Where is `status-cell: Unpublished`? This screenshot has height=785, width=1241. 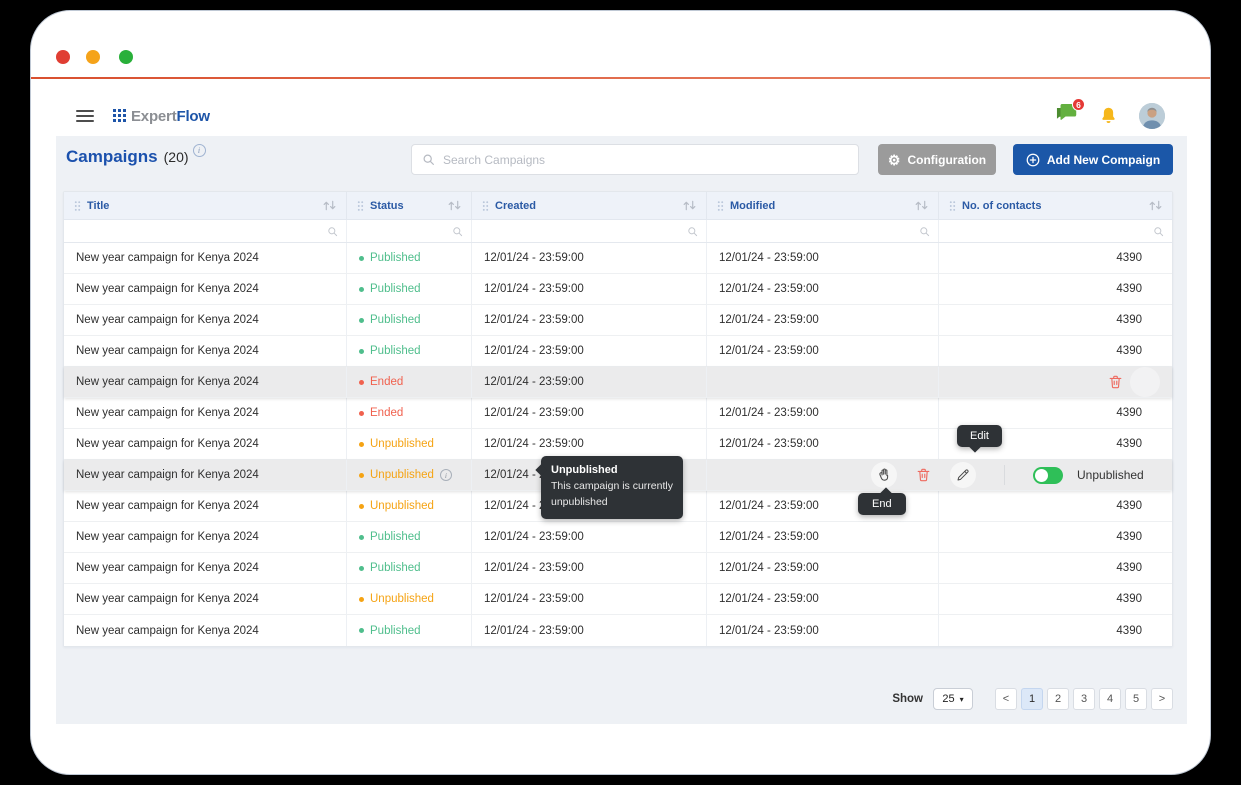
status-cell: Unpublished is located at coordinates (409, 506).